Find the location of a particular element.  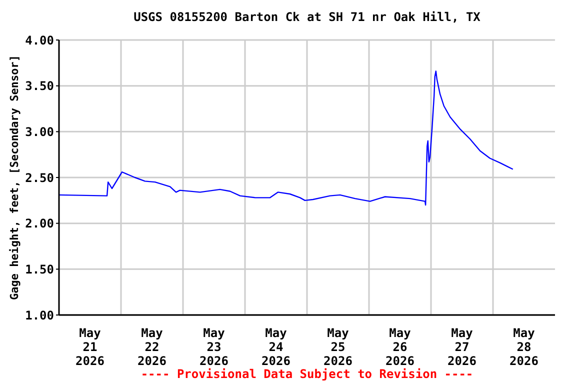

y-tick-label: 4.00 is located at coordinates (39, 40).